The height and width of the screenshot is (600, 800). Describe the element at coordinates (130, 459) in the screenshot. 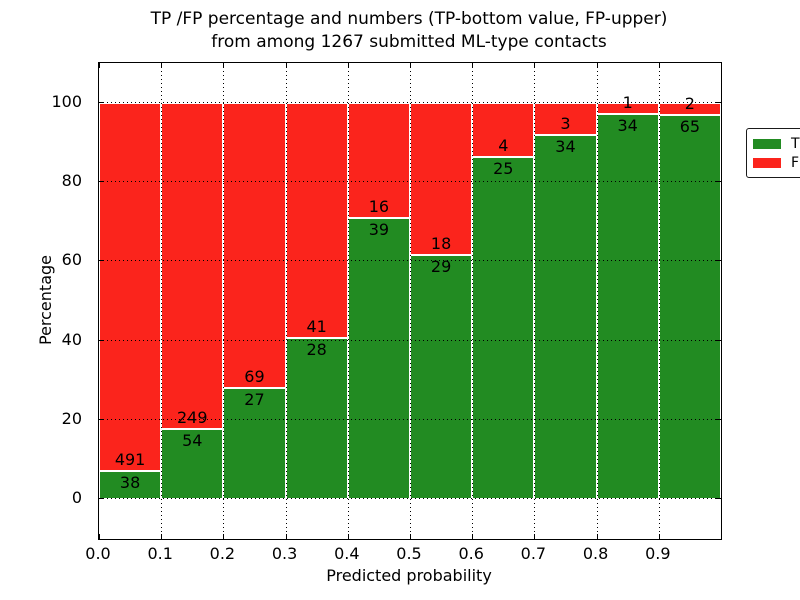

I see `bar-label-fp: 491` at that location.